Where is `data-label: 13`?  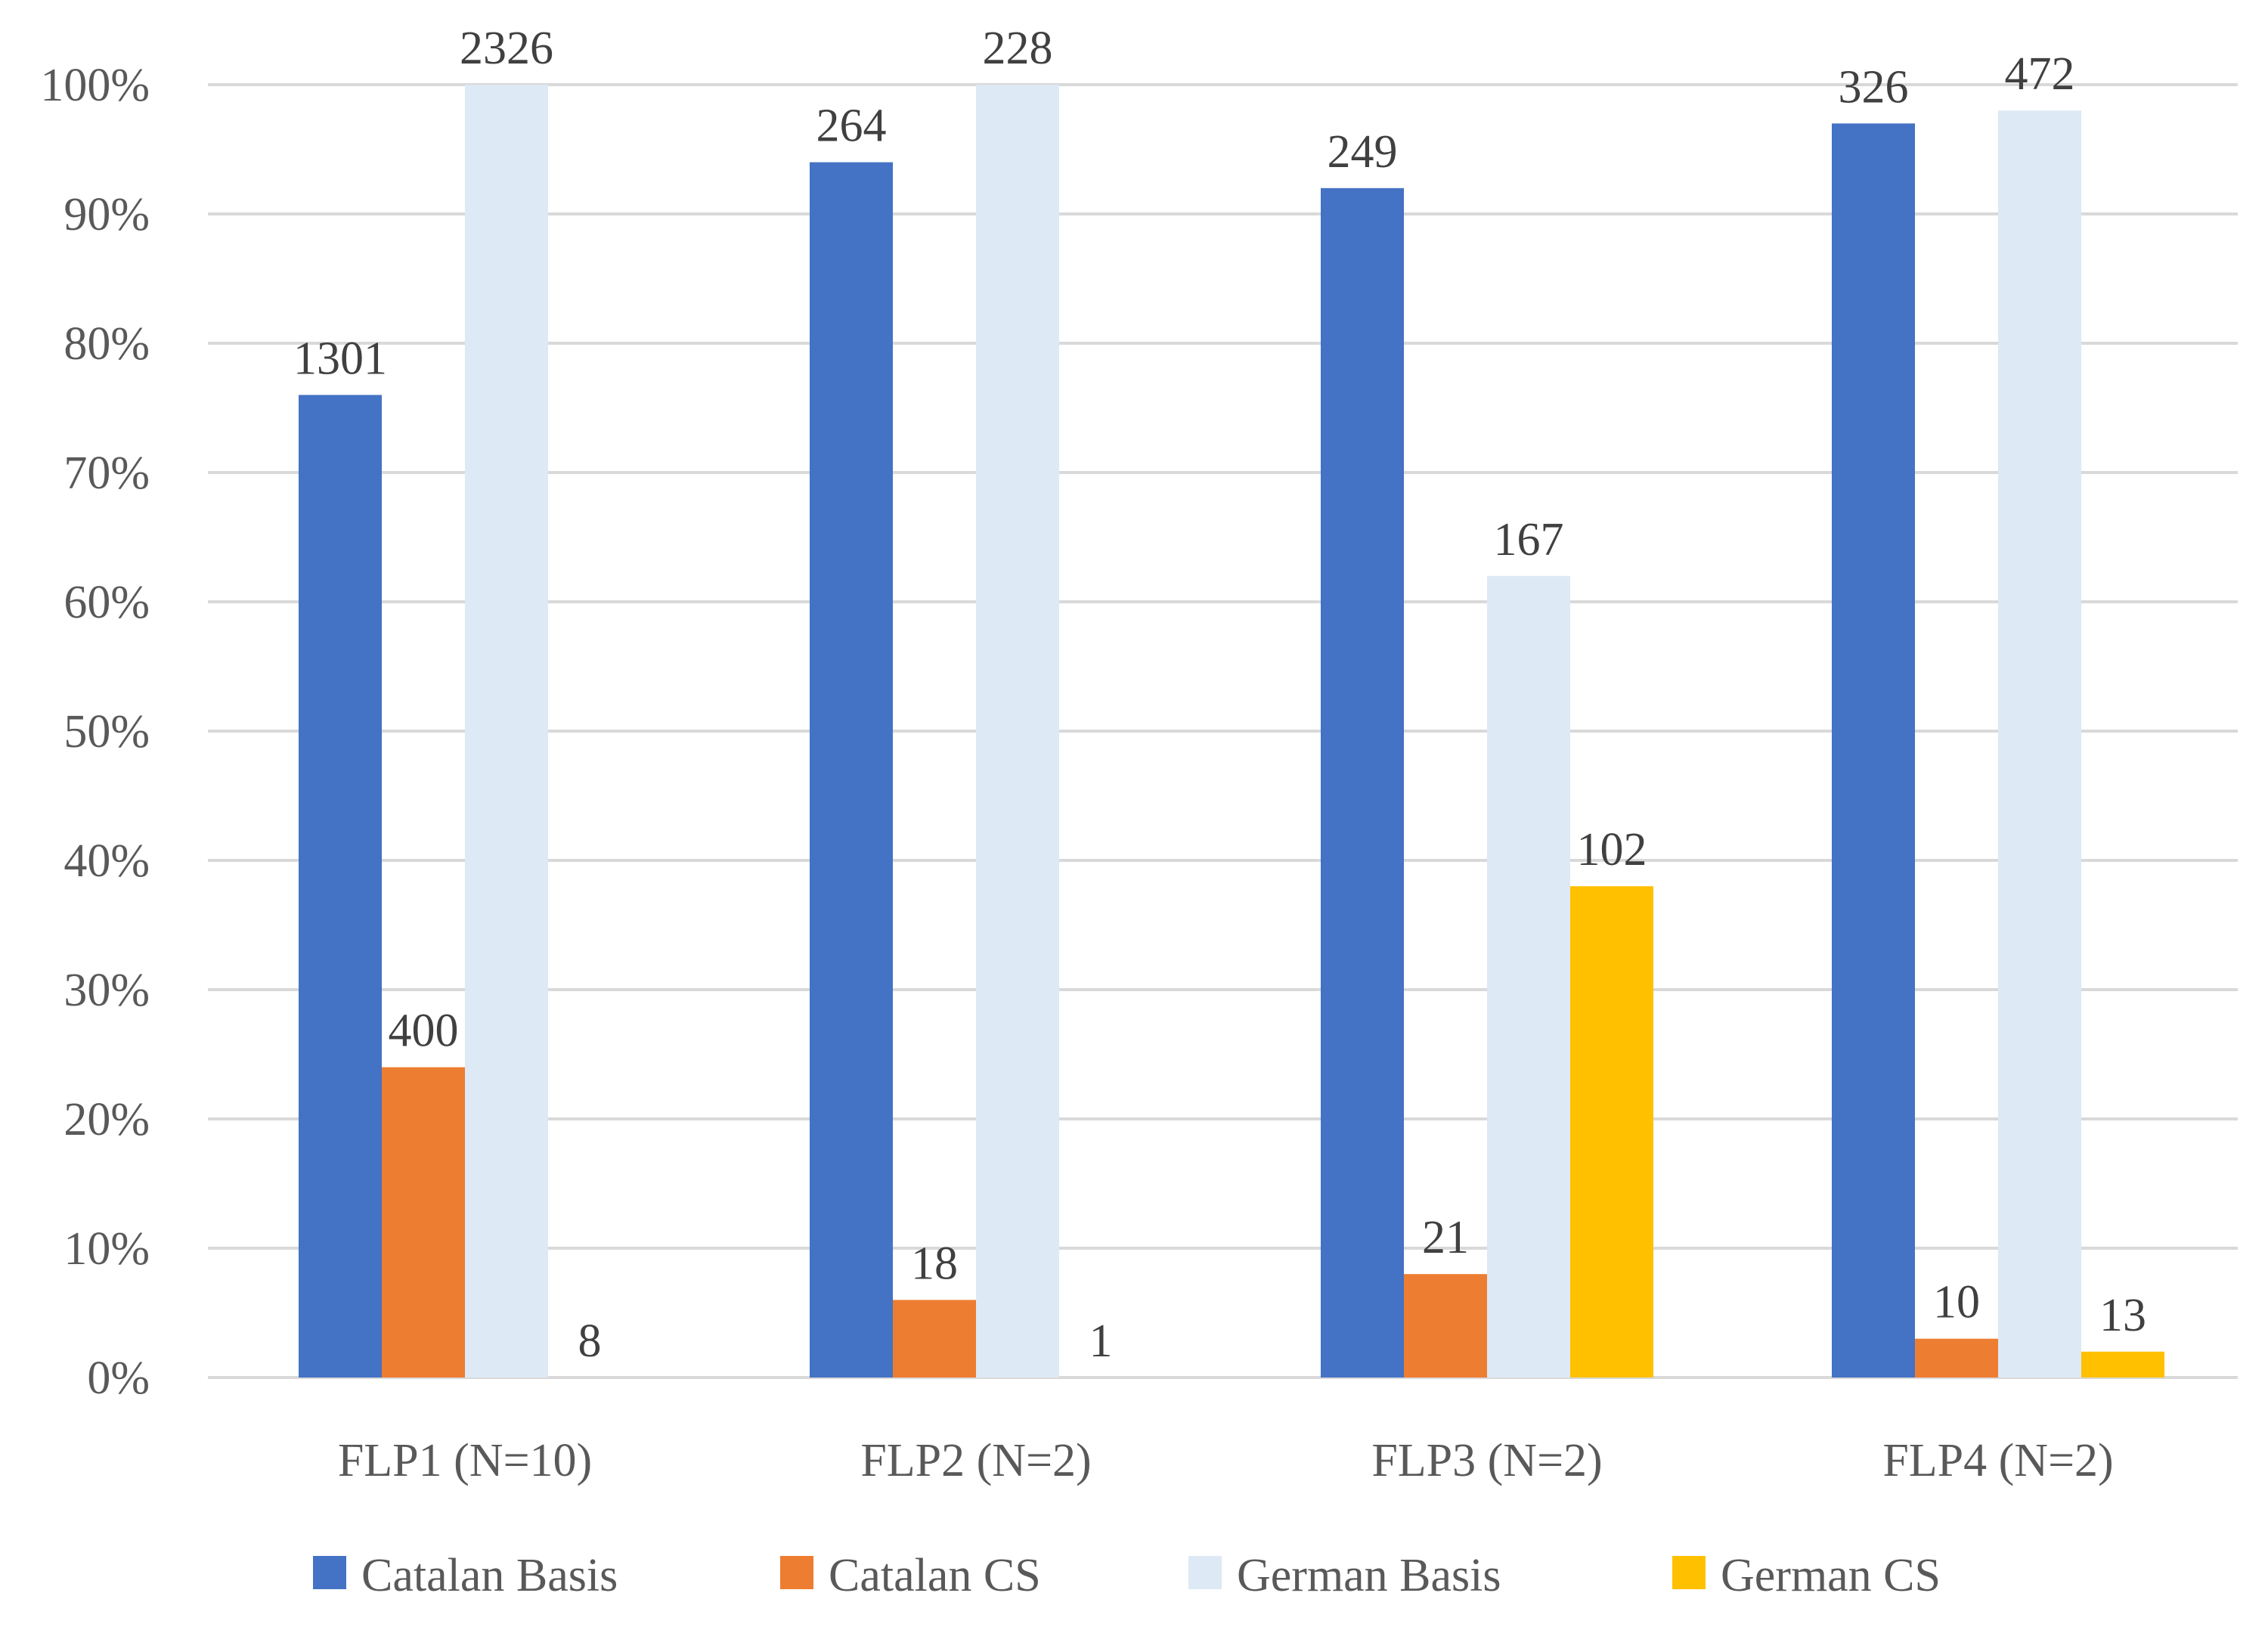 data-label: 13 is located at coordinates (2122, 1315).